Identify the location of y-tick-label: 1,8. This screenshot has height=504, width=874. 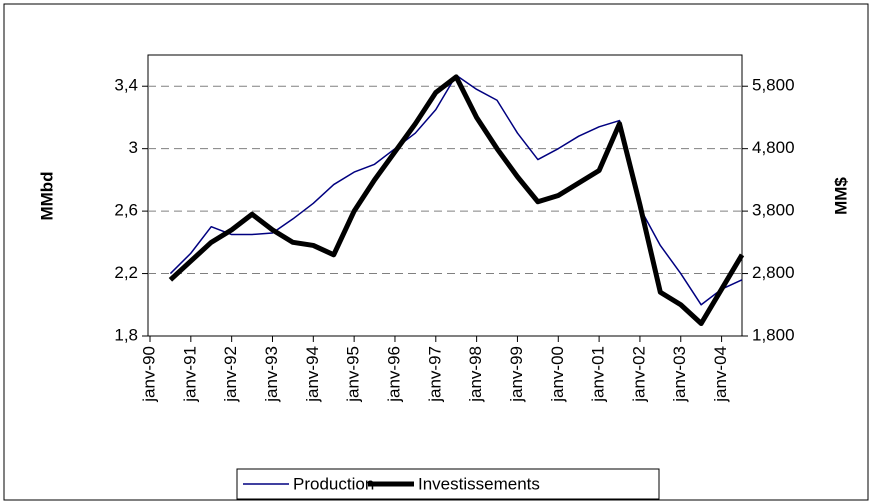
(126, 334).